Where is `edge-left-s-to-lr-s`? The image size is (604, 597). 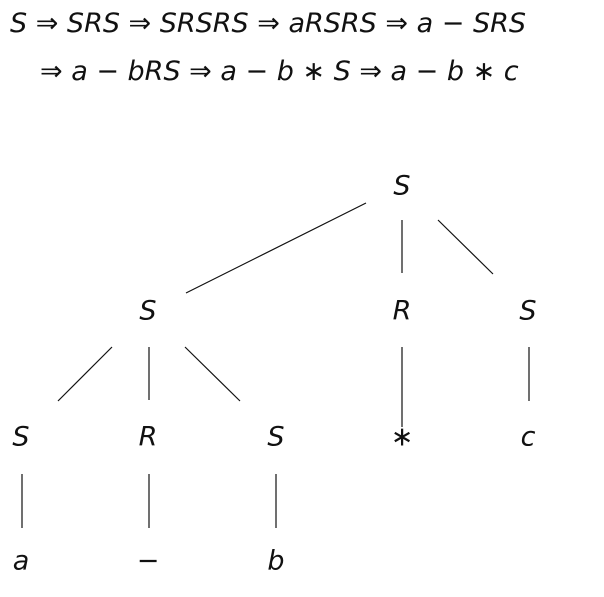 edge-left-s-to-lr-s is located at coordinates (212, 374).